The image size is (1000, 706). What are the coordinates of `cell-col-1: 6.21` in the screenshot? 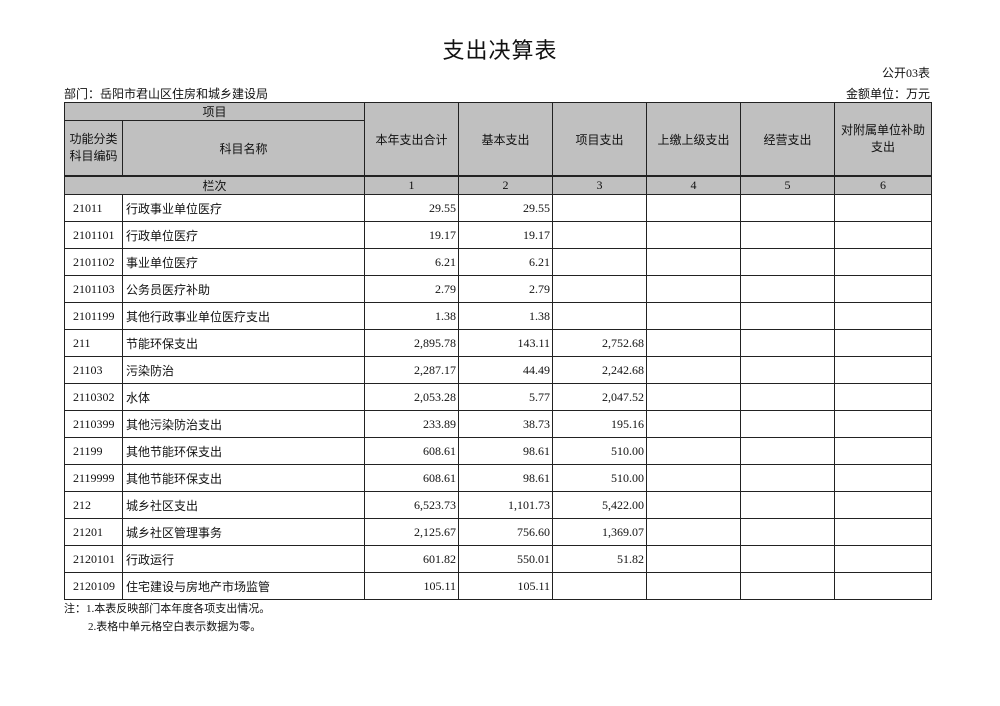 It's located at (412, 262).